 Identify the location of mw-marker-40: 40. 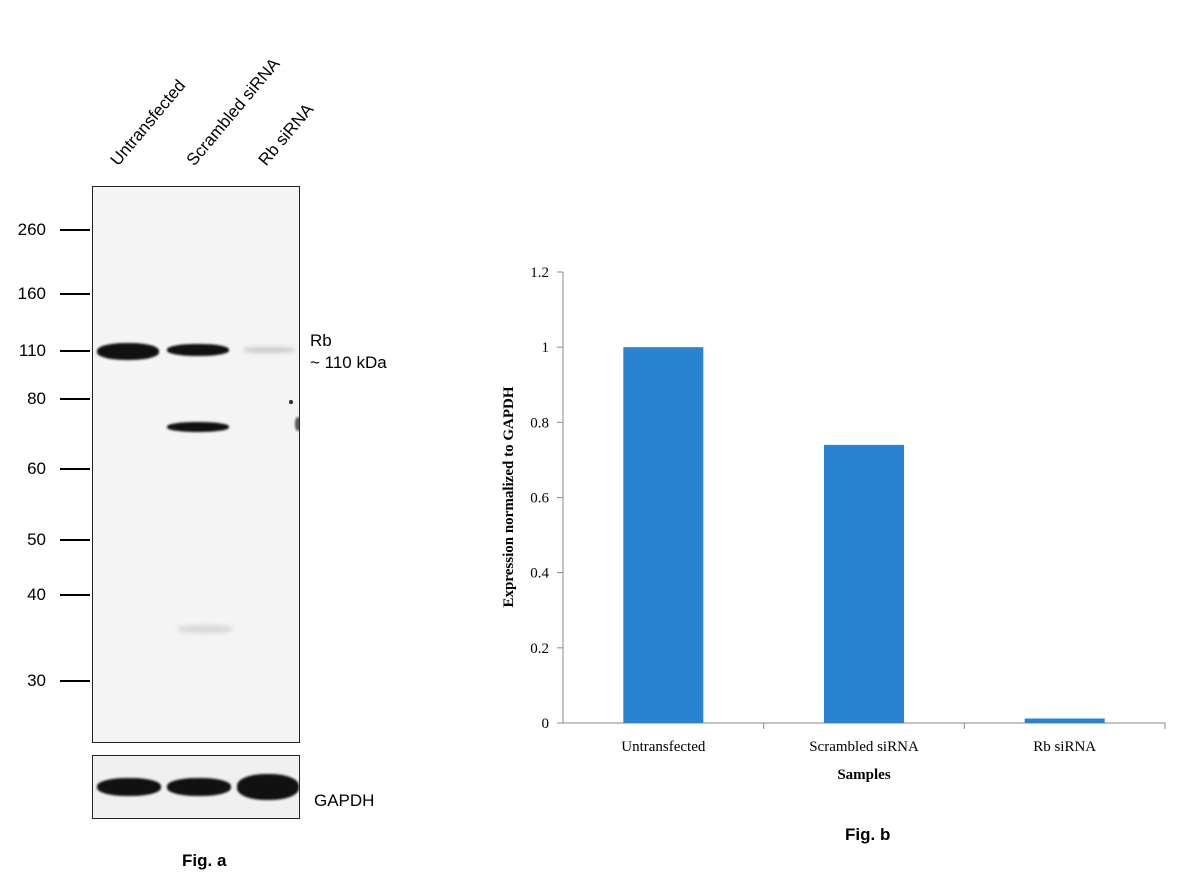
(36, 594).